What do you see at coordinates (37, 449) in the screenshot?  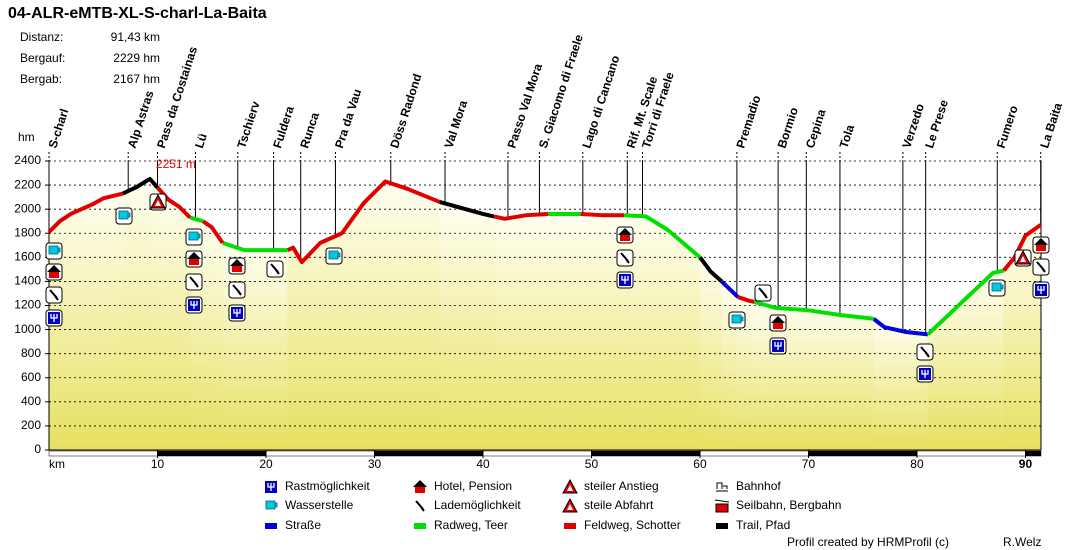 I see `y-tick-label: 0` at bounding box center [37, 449].